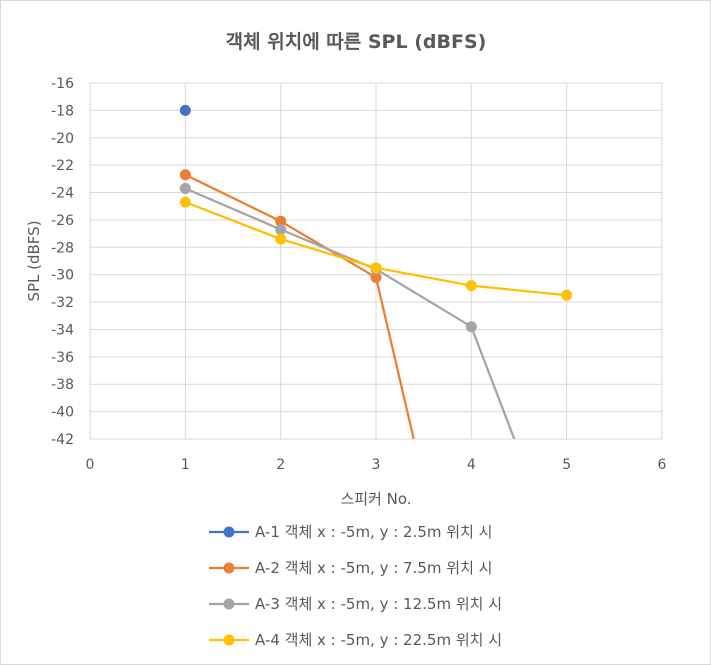 This screenshot has height=666, width=711. I want to click on y-tick-label: -36, so click(62, 358).